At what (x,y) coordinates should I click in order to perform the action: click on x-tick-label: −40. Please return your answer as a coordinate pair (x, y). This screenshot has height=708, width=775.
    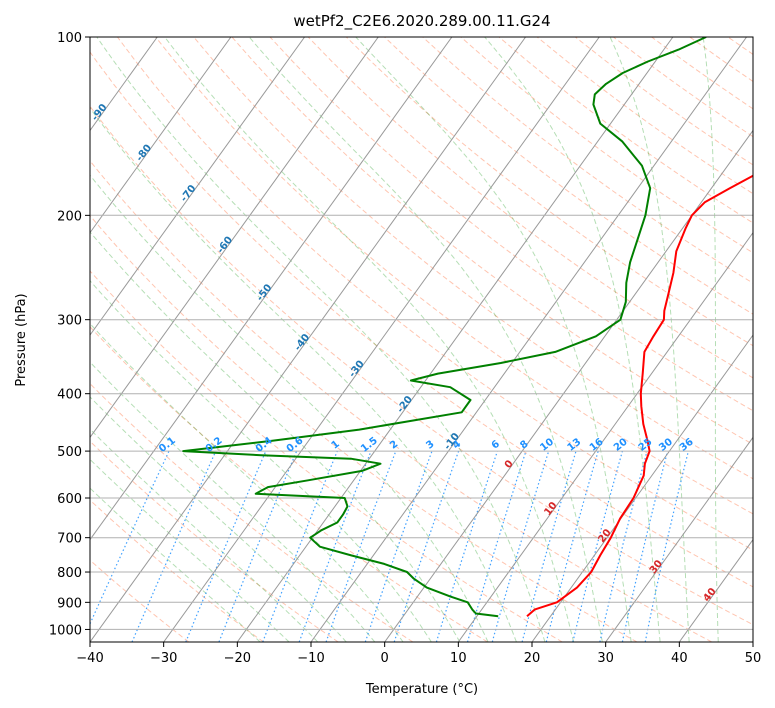
    Looking at the image, I should click on (89, 658).